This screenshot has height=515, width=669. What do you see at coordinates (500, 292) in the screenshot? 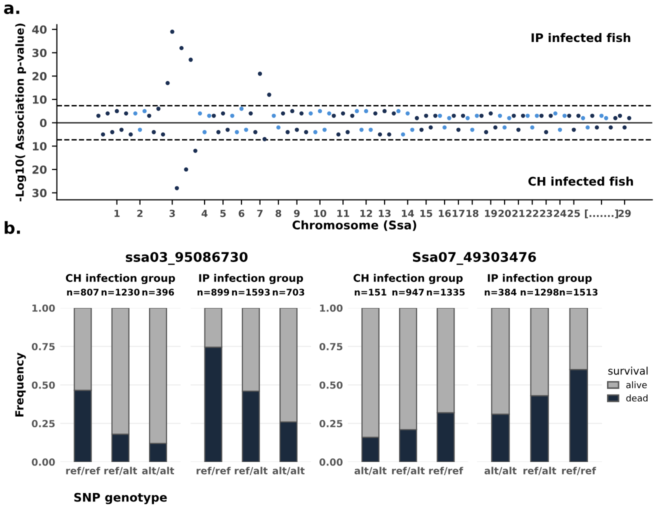
I see `annotation: n=384` at bounding box center [500, 292].